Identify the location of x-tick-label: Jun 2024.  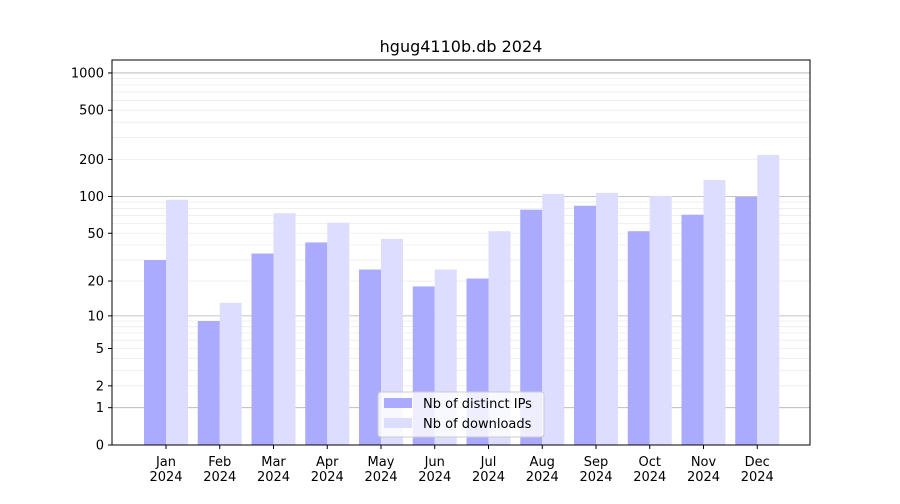
(434, 470).